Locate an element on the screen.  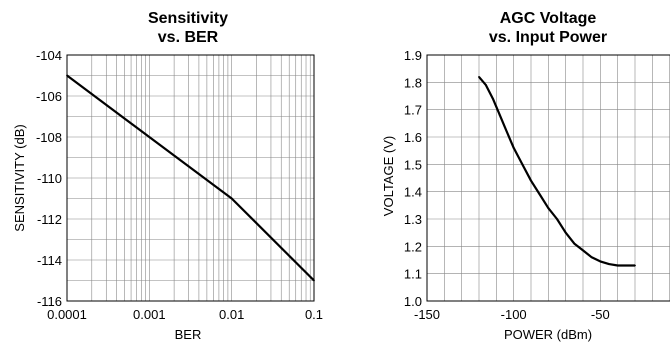
x-tick-label: 0.001 is located at coordinates (149, 314).